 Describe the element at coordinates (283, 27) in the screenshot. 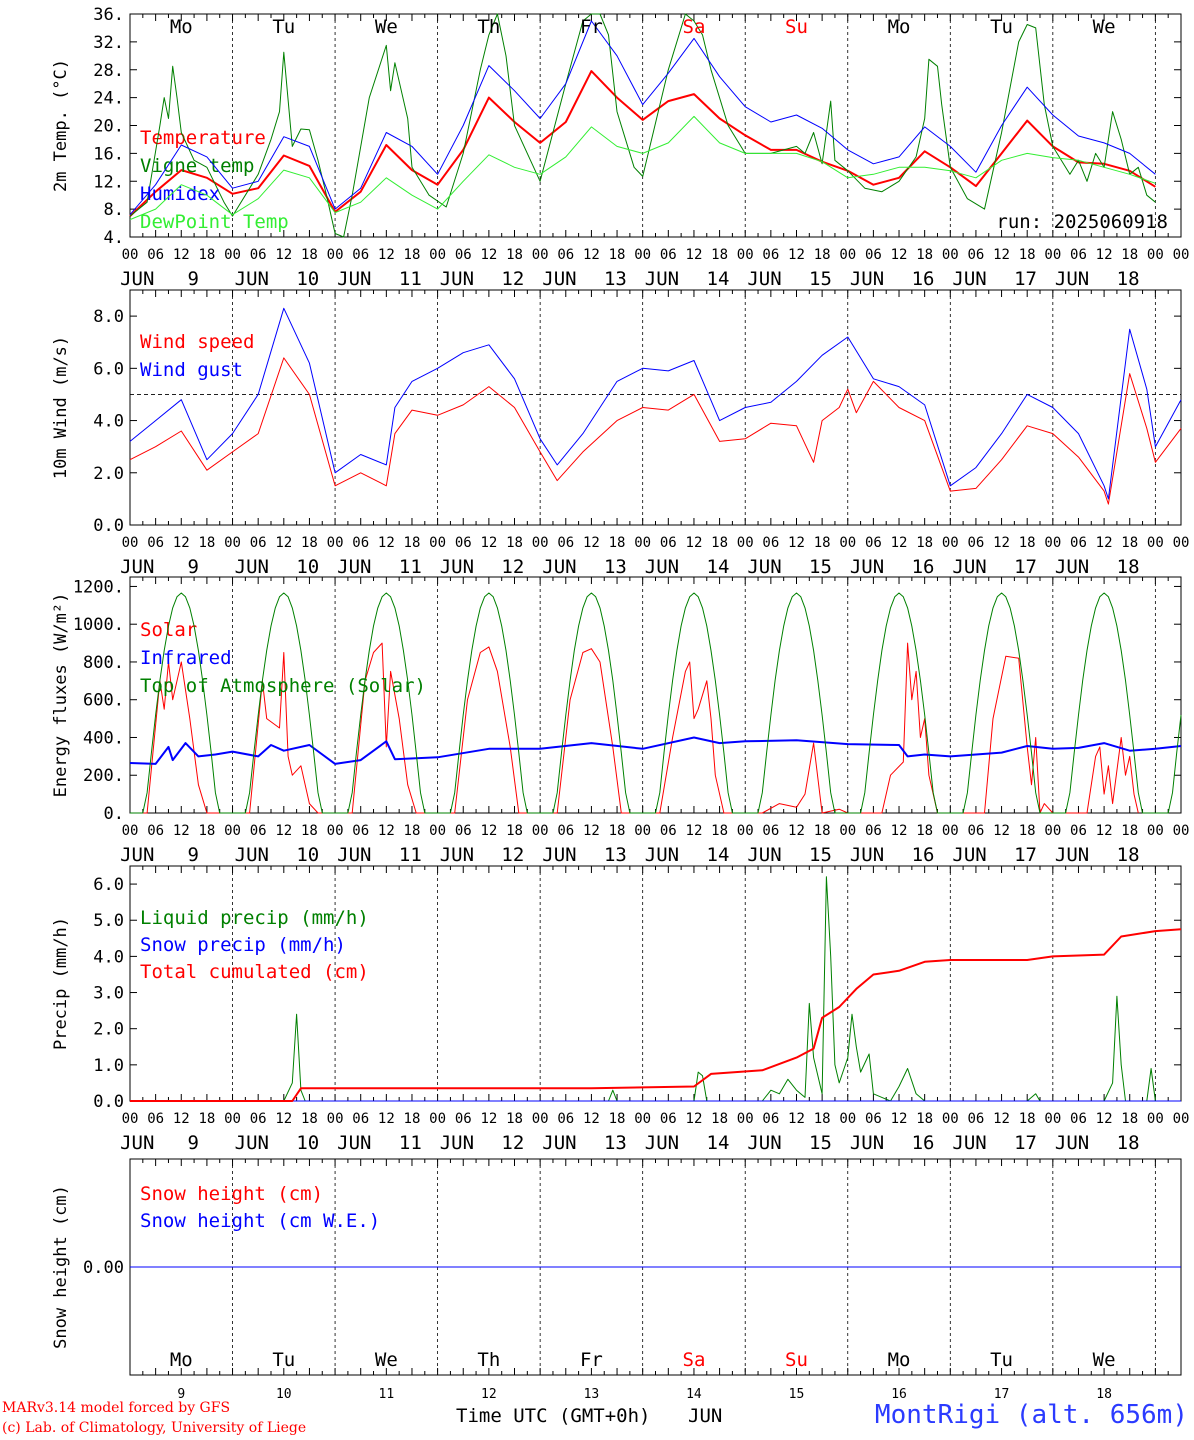

I see `weekday-label: Tu` at that location.